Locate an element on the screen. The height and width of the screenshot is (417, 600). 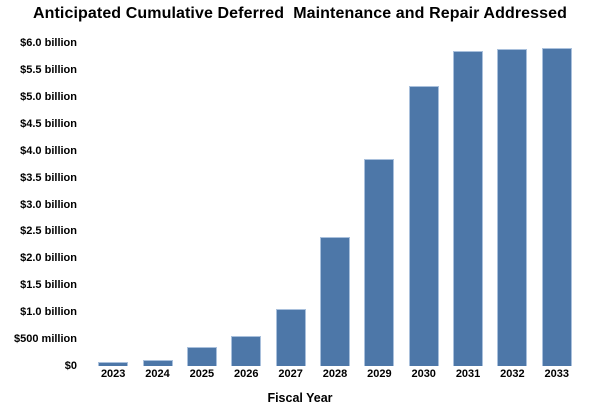
x-tick-label-2024: 2024 is located at coordinates (157, 374).